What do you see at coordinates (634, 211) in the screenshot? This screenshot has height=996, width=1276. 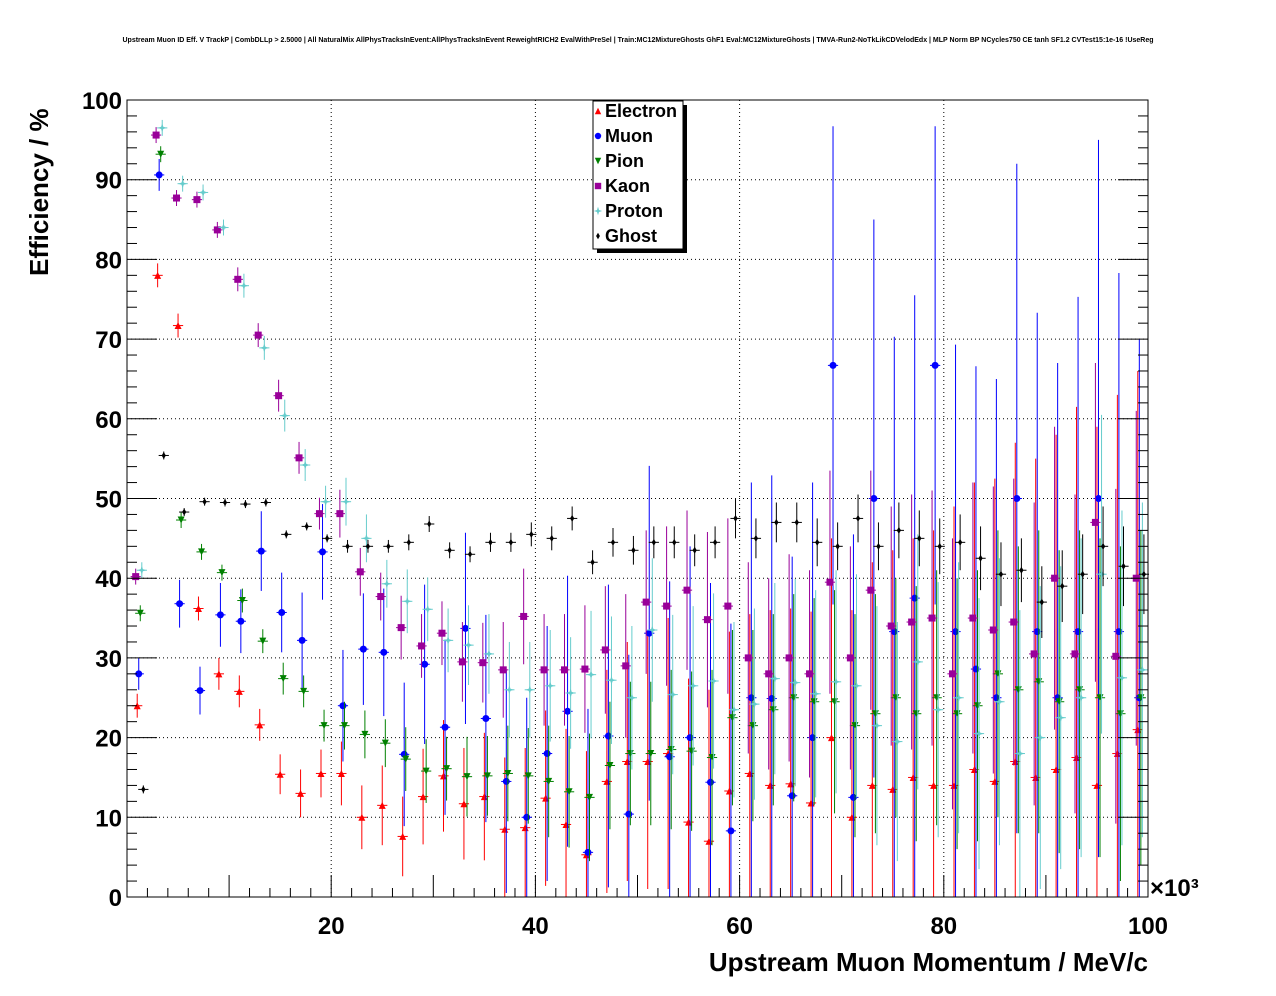 I see `legend-label-proton: Proton` at bounding box center [634, 211].